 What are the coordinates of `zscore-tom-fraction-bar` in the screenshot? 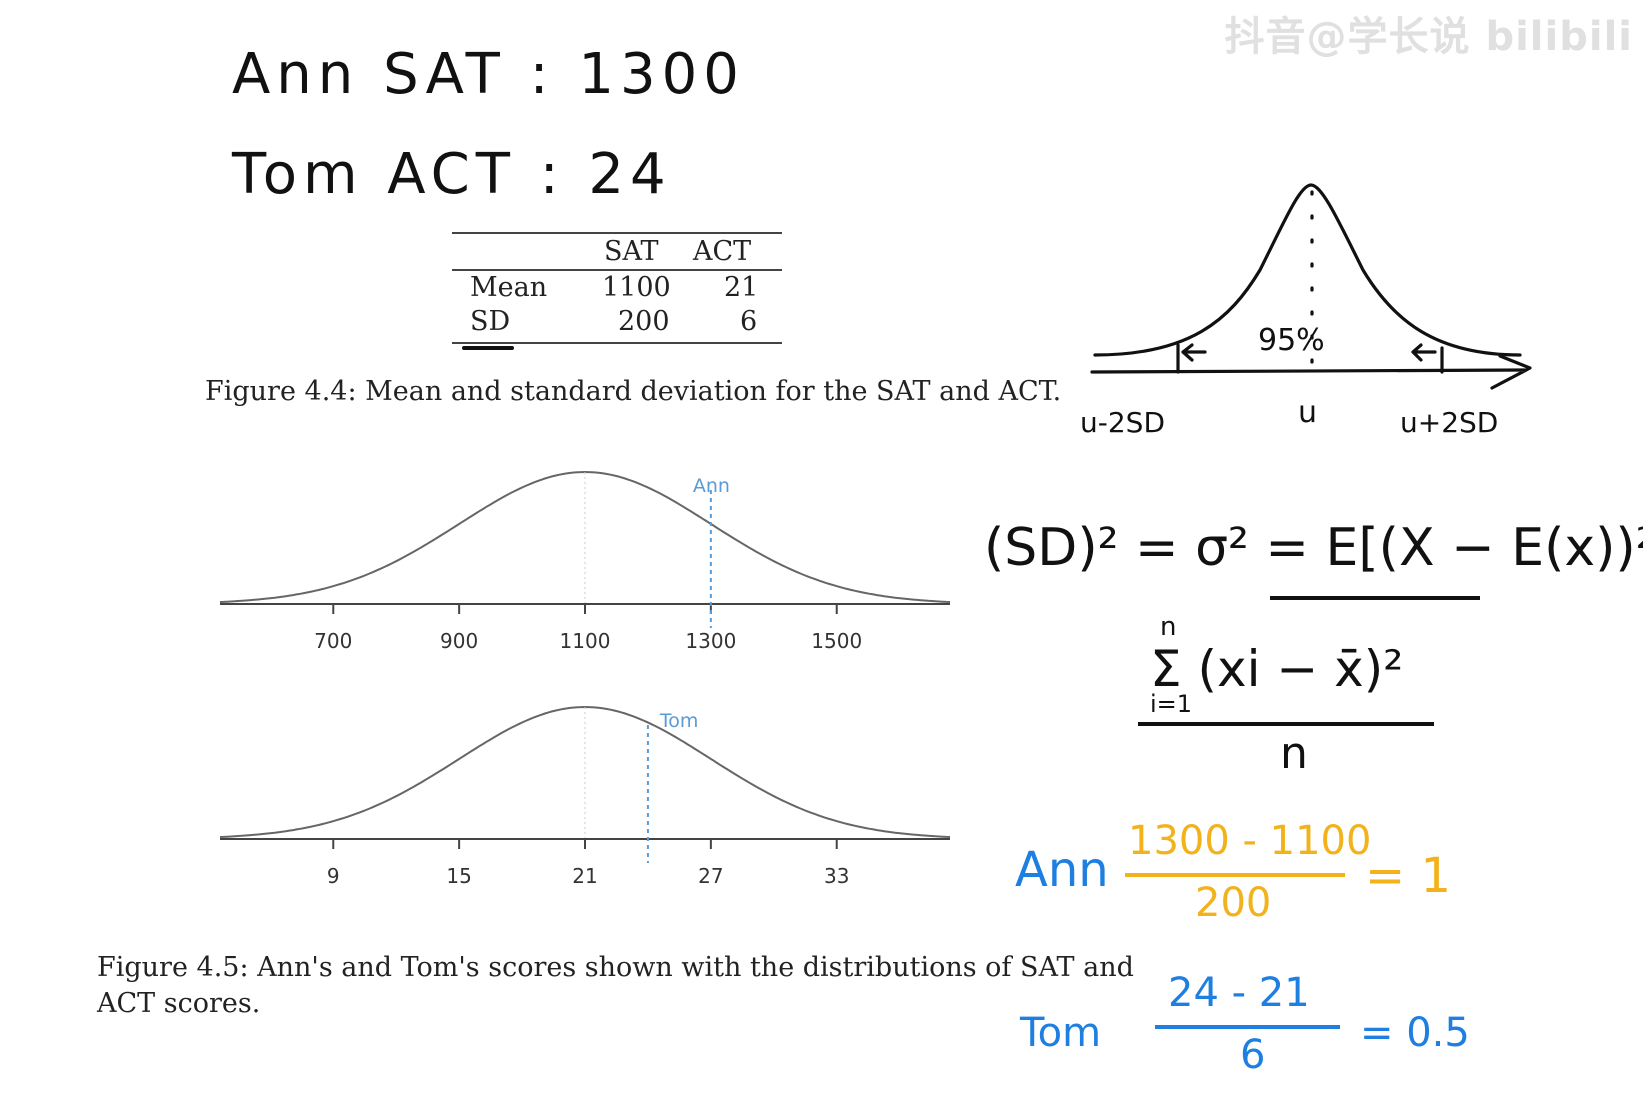 It's located at (1247, 1027).